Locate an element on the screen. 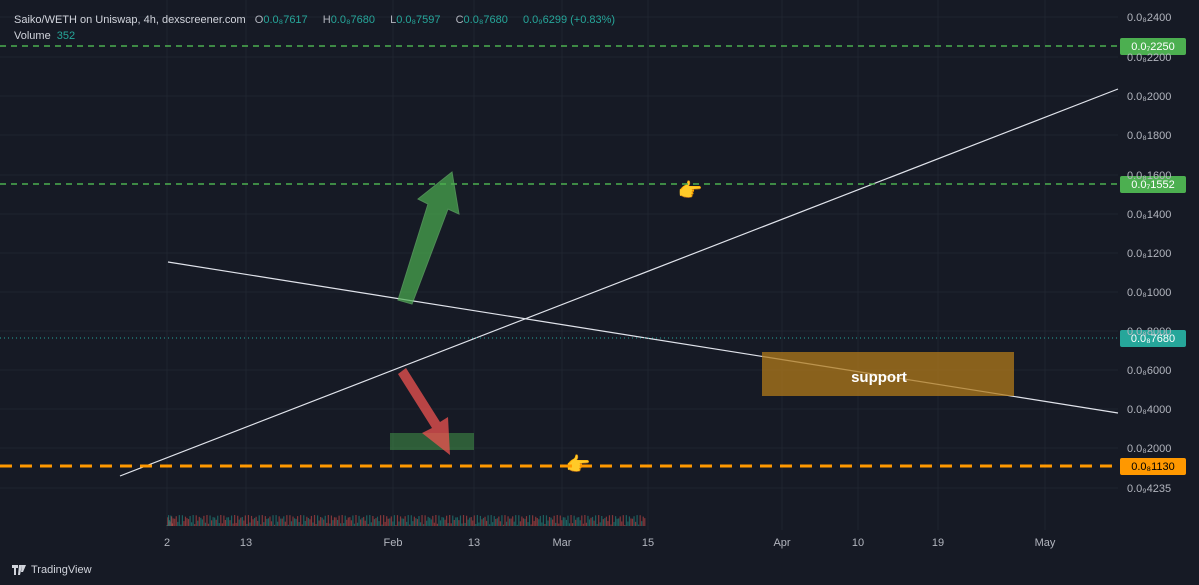 The width and height of the screenshot is (1199, 585). x-tick-label: Apr is located at coordinates (781, 543).